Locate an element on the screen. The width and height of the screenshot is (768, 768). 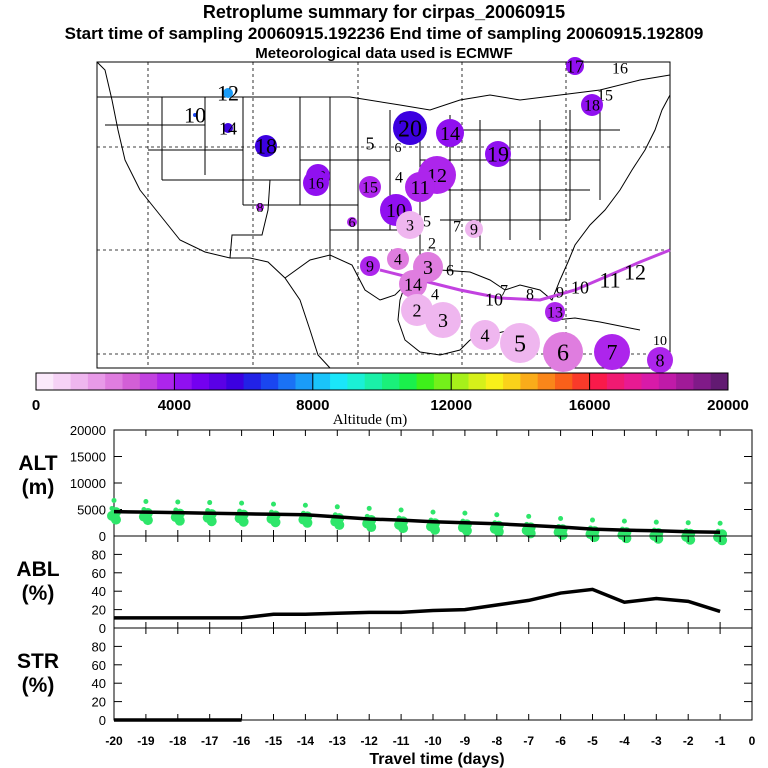
x-tick-label: -17 is located at coordinates (210, 741).